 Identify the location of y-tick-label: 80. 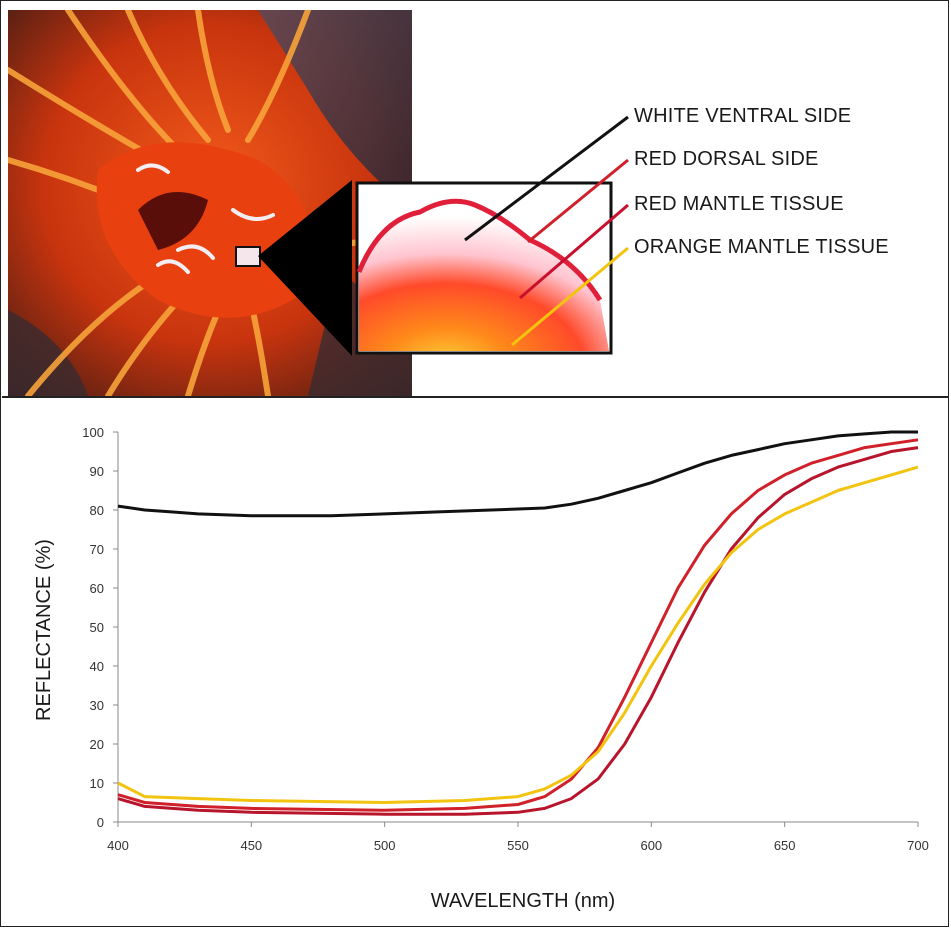
(97, 510).